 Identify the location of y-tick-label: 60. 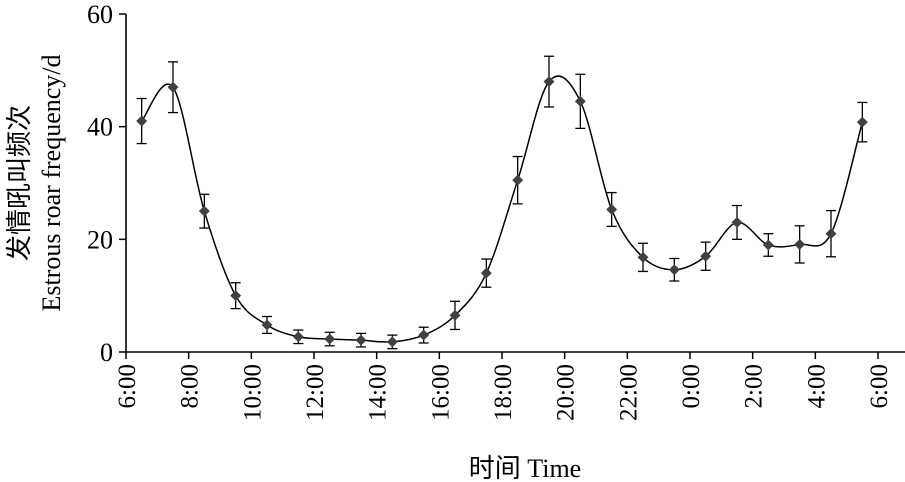
(100, 14).